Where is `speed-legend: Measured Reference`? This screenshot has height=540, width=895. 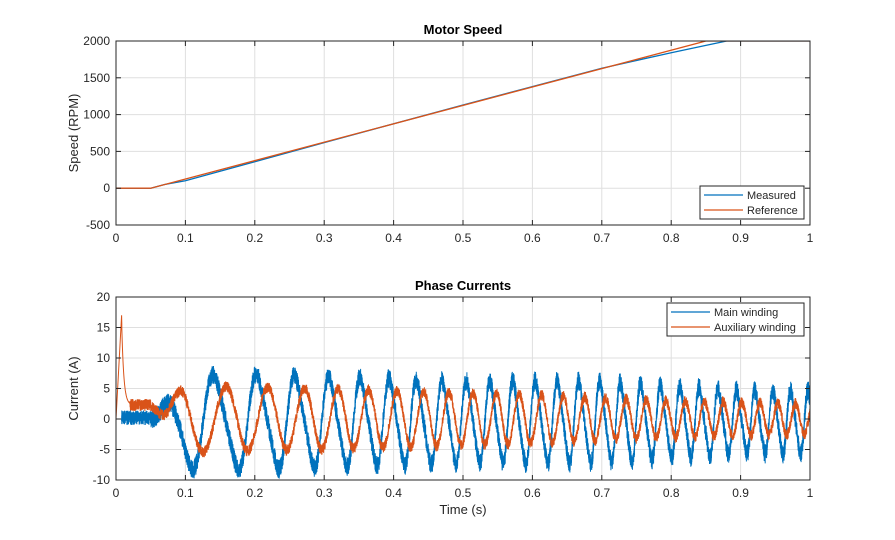
speed-legend: Measured Reference is located at coordinates (752, 202).